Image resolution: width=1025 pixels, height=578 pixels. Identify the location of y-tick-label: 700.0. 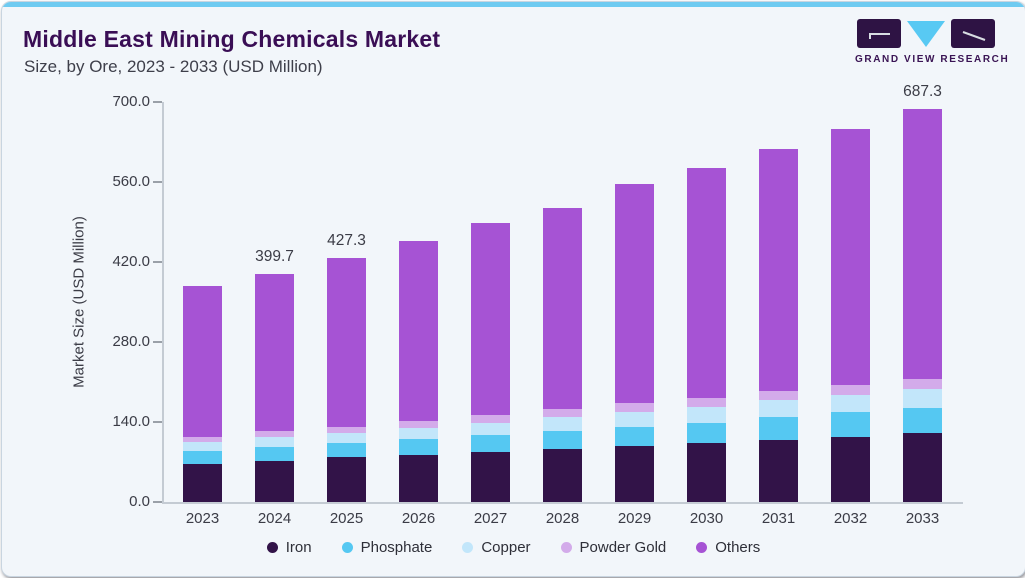
(131, 101).